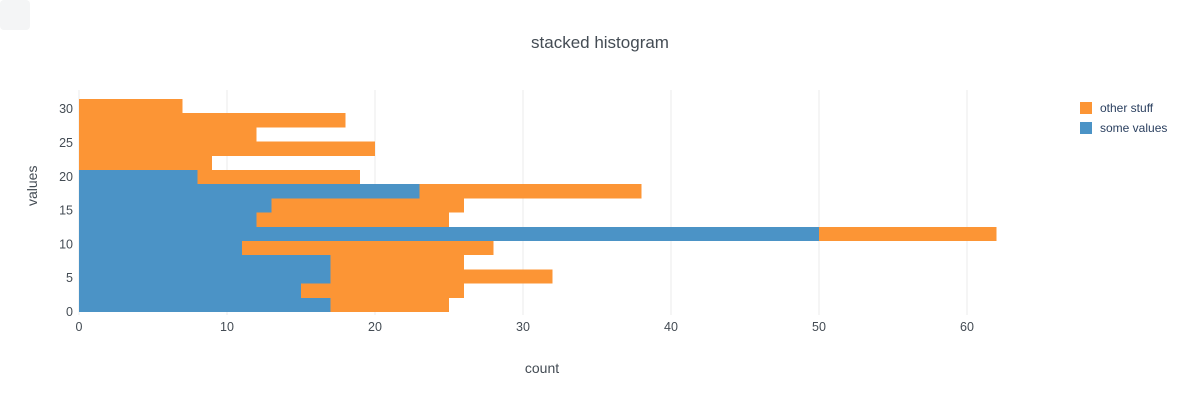 The height and width of the screenshot is (400, 1200). I want to click on x-tick-label: 40, so click(671, 327).